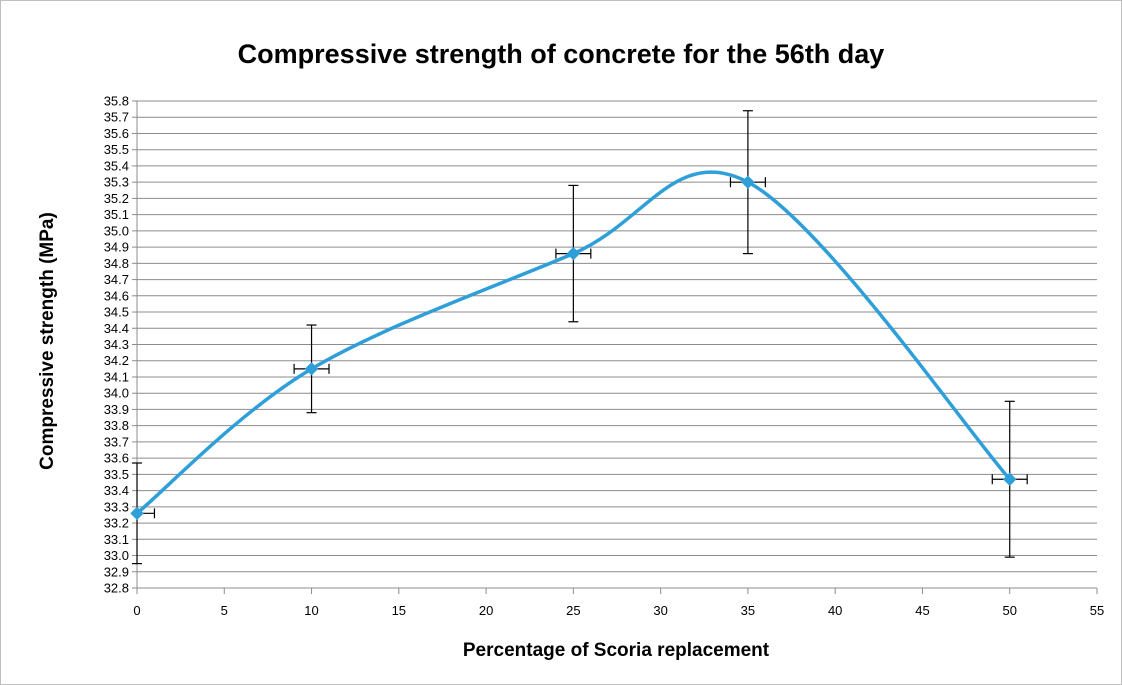  What do you see at coordinates (116, 490) in the screenshot?
I see `y-tick-label: 33.4` at bounding box center [116, 490].